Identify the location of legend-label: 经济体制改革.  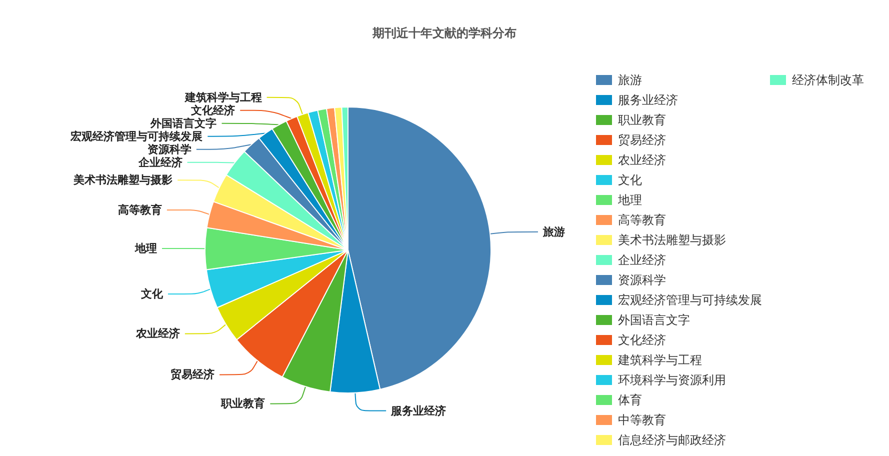
(828, 80).